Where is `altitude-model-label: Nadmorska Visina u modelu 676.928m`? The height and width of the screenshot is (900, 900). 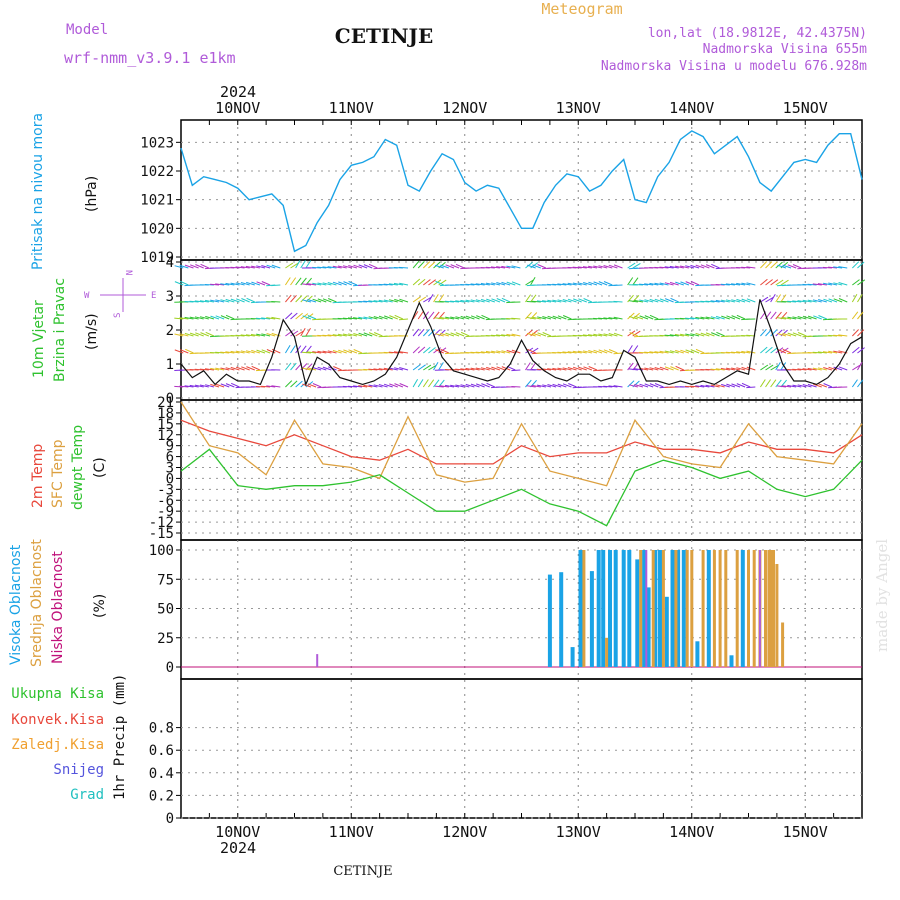 altitude-model-label: Nadmorska Visina u modelu 676.928m is located at coordinates (734, 66).